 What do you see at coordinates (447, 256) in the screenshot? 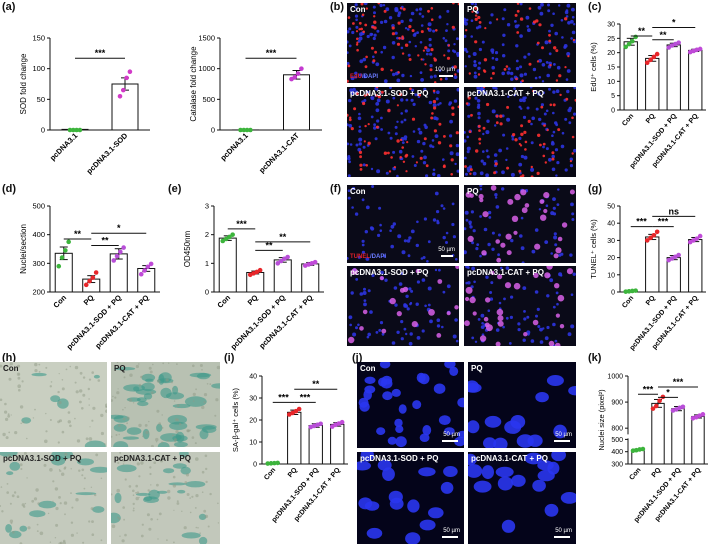
I see `scale-bar` at bounding box center [447, 256].